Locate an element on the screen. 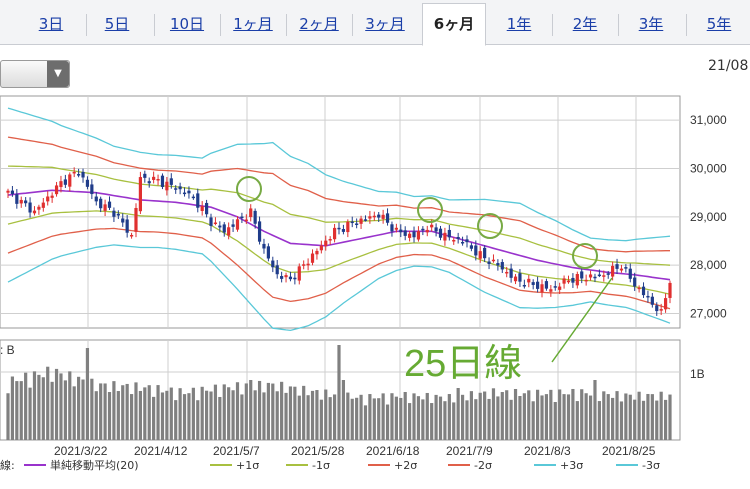 The image size is (750, 489). tab-2: 10日 is located at coordinates (187, 24).